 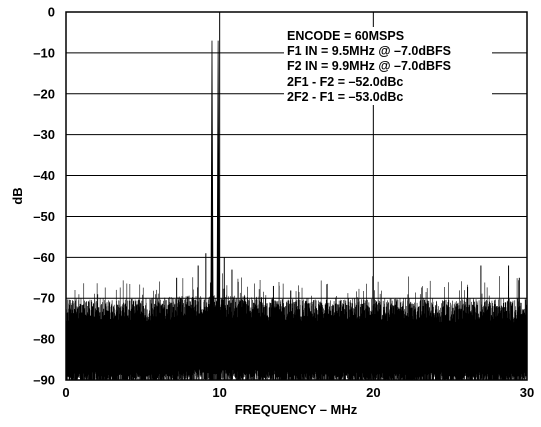 What do you see at coordinates (369, 66) in the screenshot?
I see `annotation-f2-in: F2 IN = 9.9MHz @ –7.0dBFS` at bounding box center [369, 66].